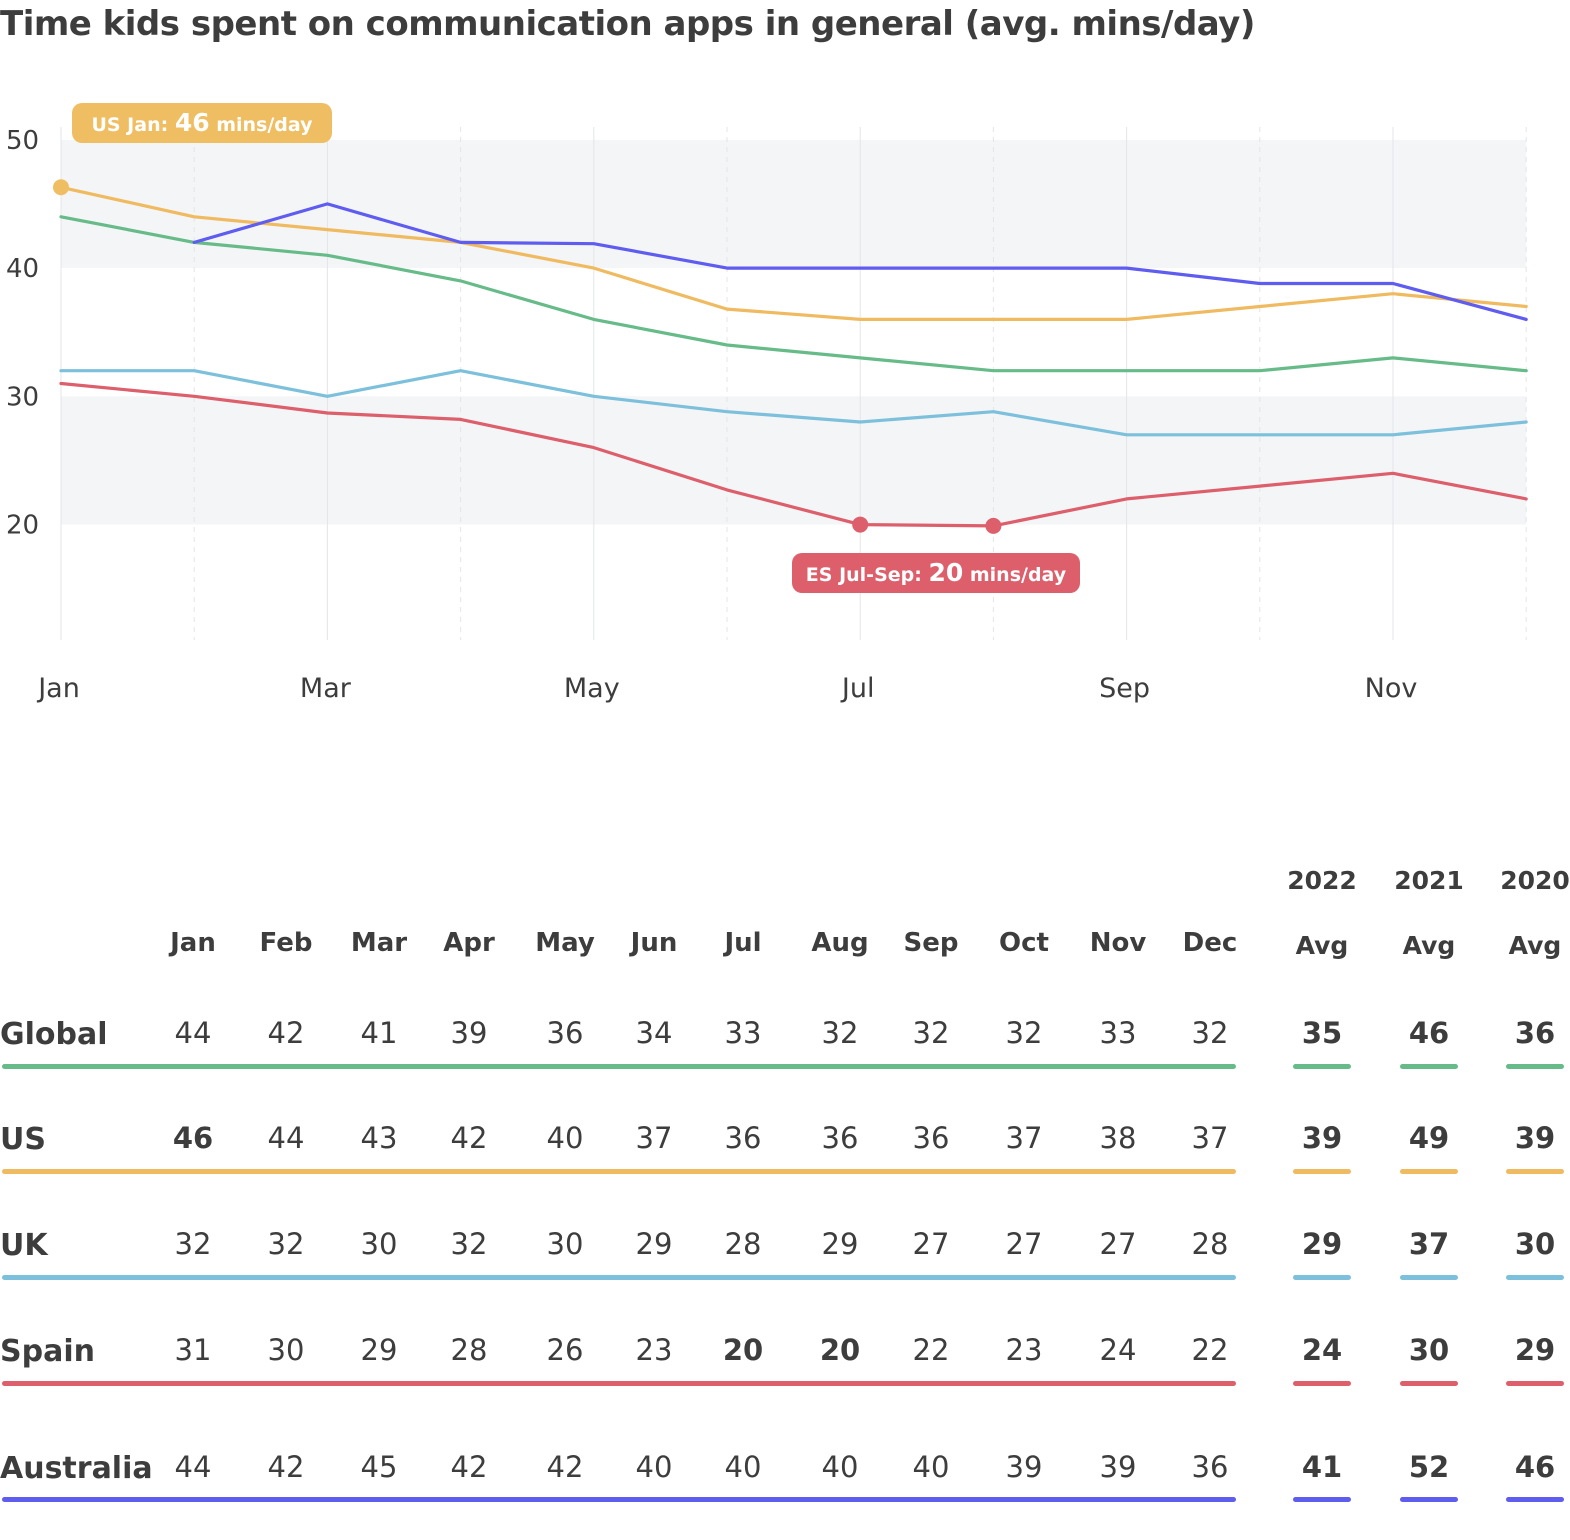 The width and height of the screenshot is (1570, 1540). I want to click on month-header-apr: Apr, so click(469, 943).